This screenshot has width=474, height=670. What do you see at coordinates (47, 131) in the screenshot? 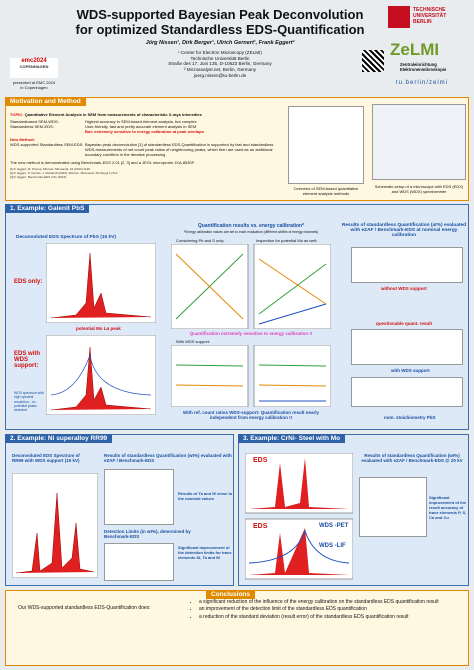
I see `method-name` at bounding box center [47, 131].